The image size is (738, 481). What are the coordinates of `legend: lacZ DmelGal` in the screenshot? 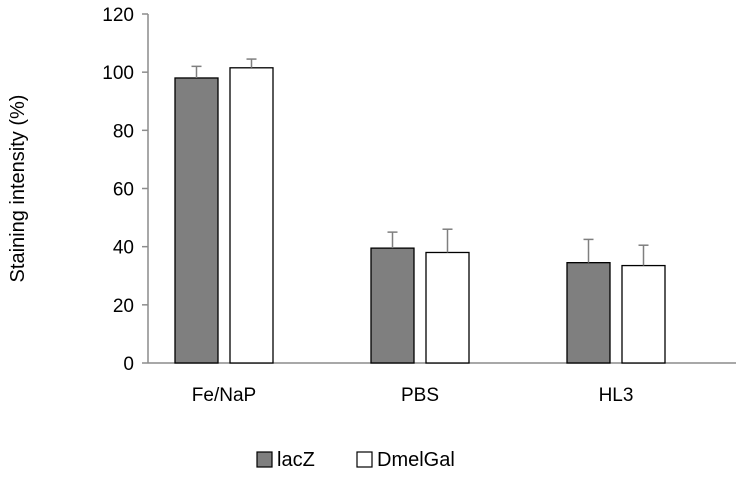 It's located at (355, 460).